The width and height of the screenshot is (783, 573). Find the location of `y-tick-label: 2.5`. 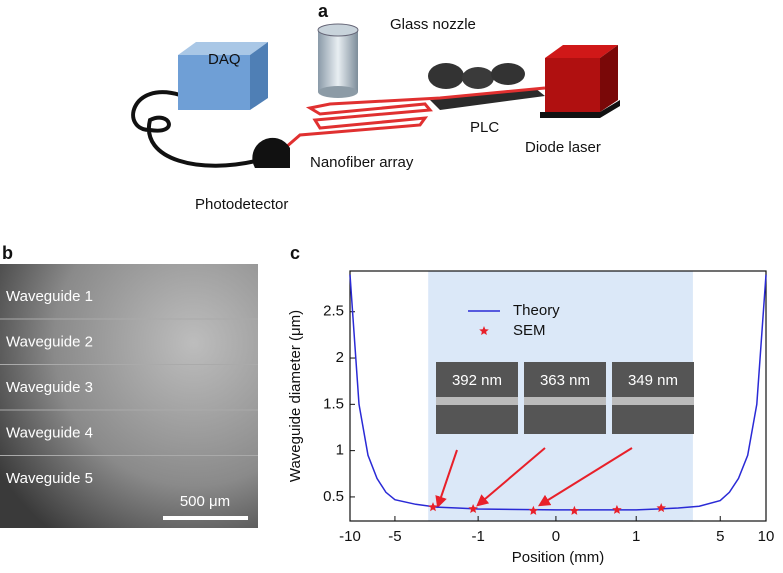

y-tick-label: 2.5 is located at coordinates (333, 311).